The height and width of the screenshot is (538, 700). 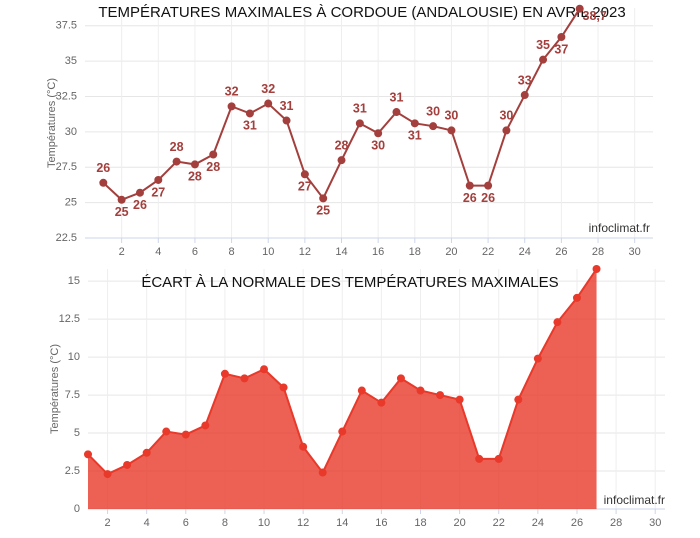 What do you see at coordinates (420, 523) in the screenshot?
I see `x-tick-label: 18` at bounding box center [420, 523].